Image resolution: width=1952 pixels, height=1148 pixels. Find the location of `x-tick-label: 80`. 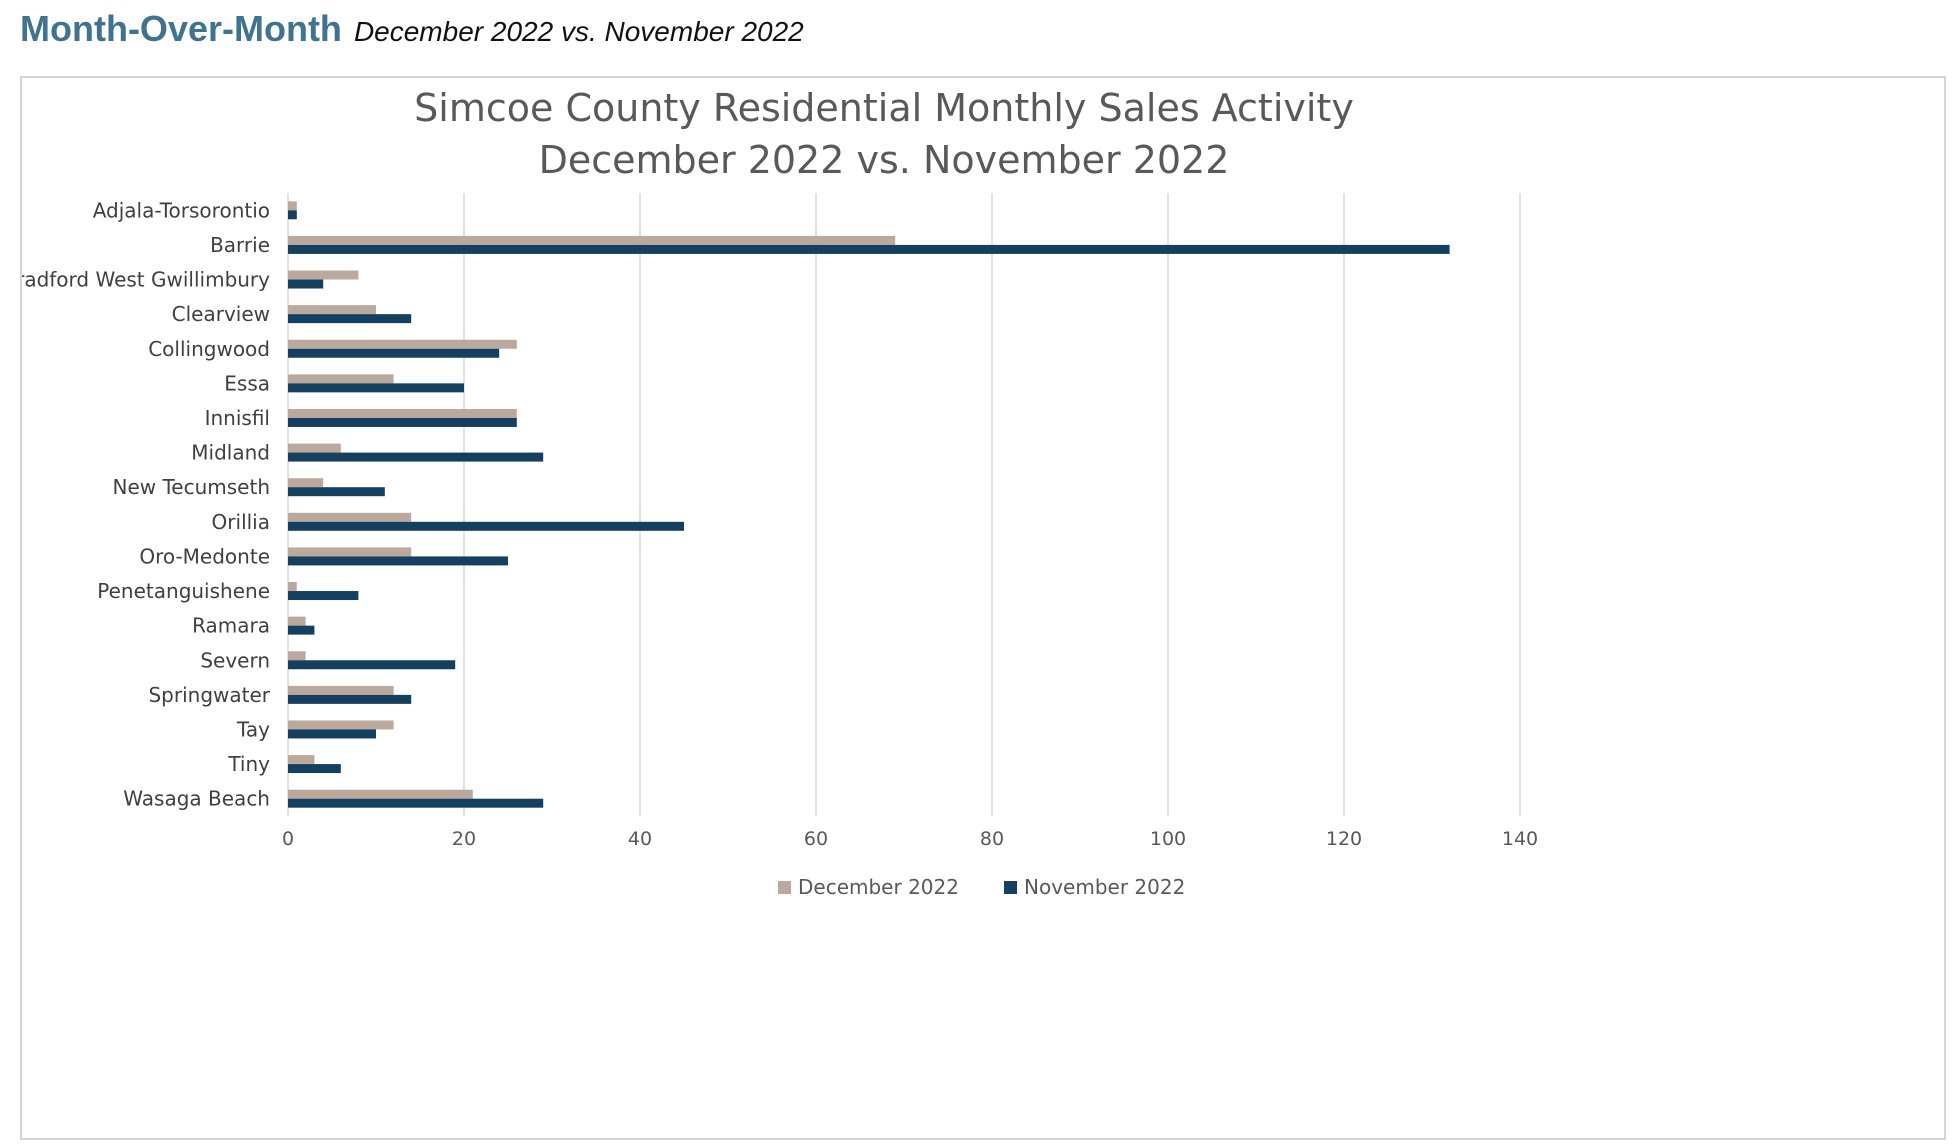

x-tick-label: 80 is located at coordinates (992, 839).